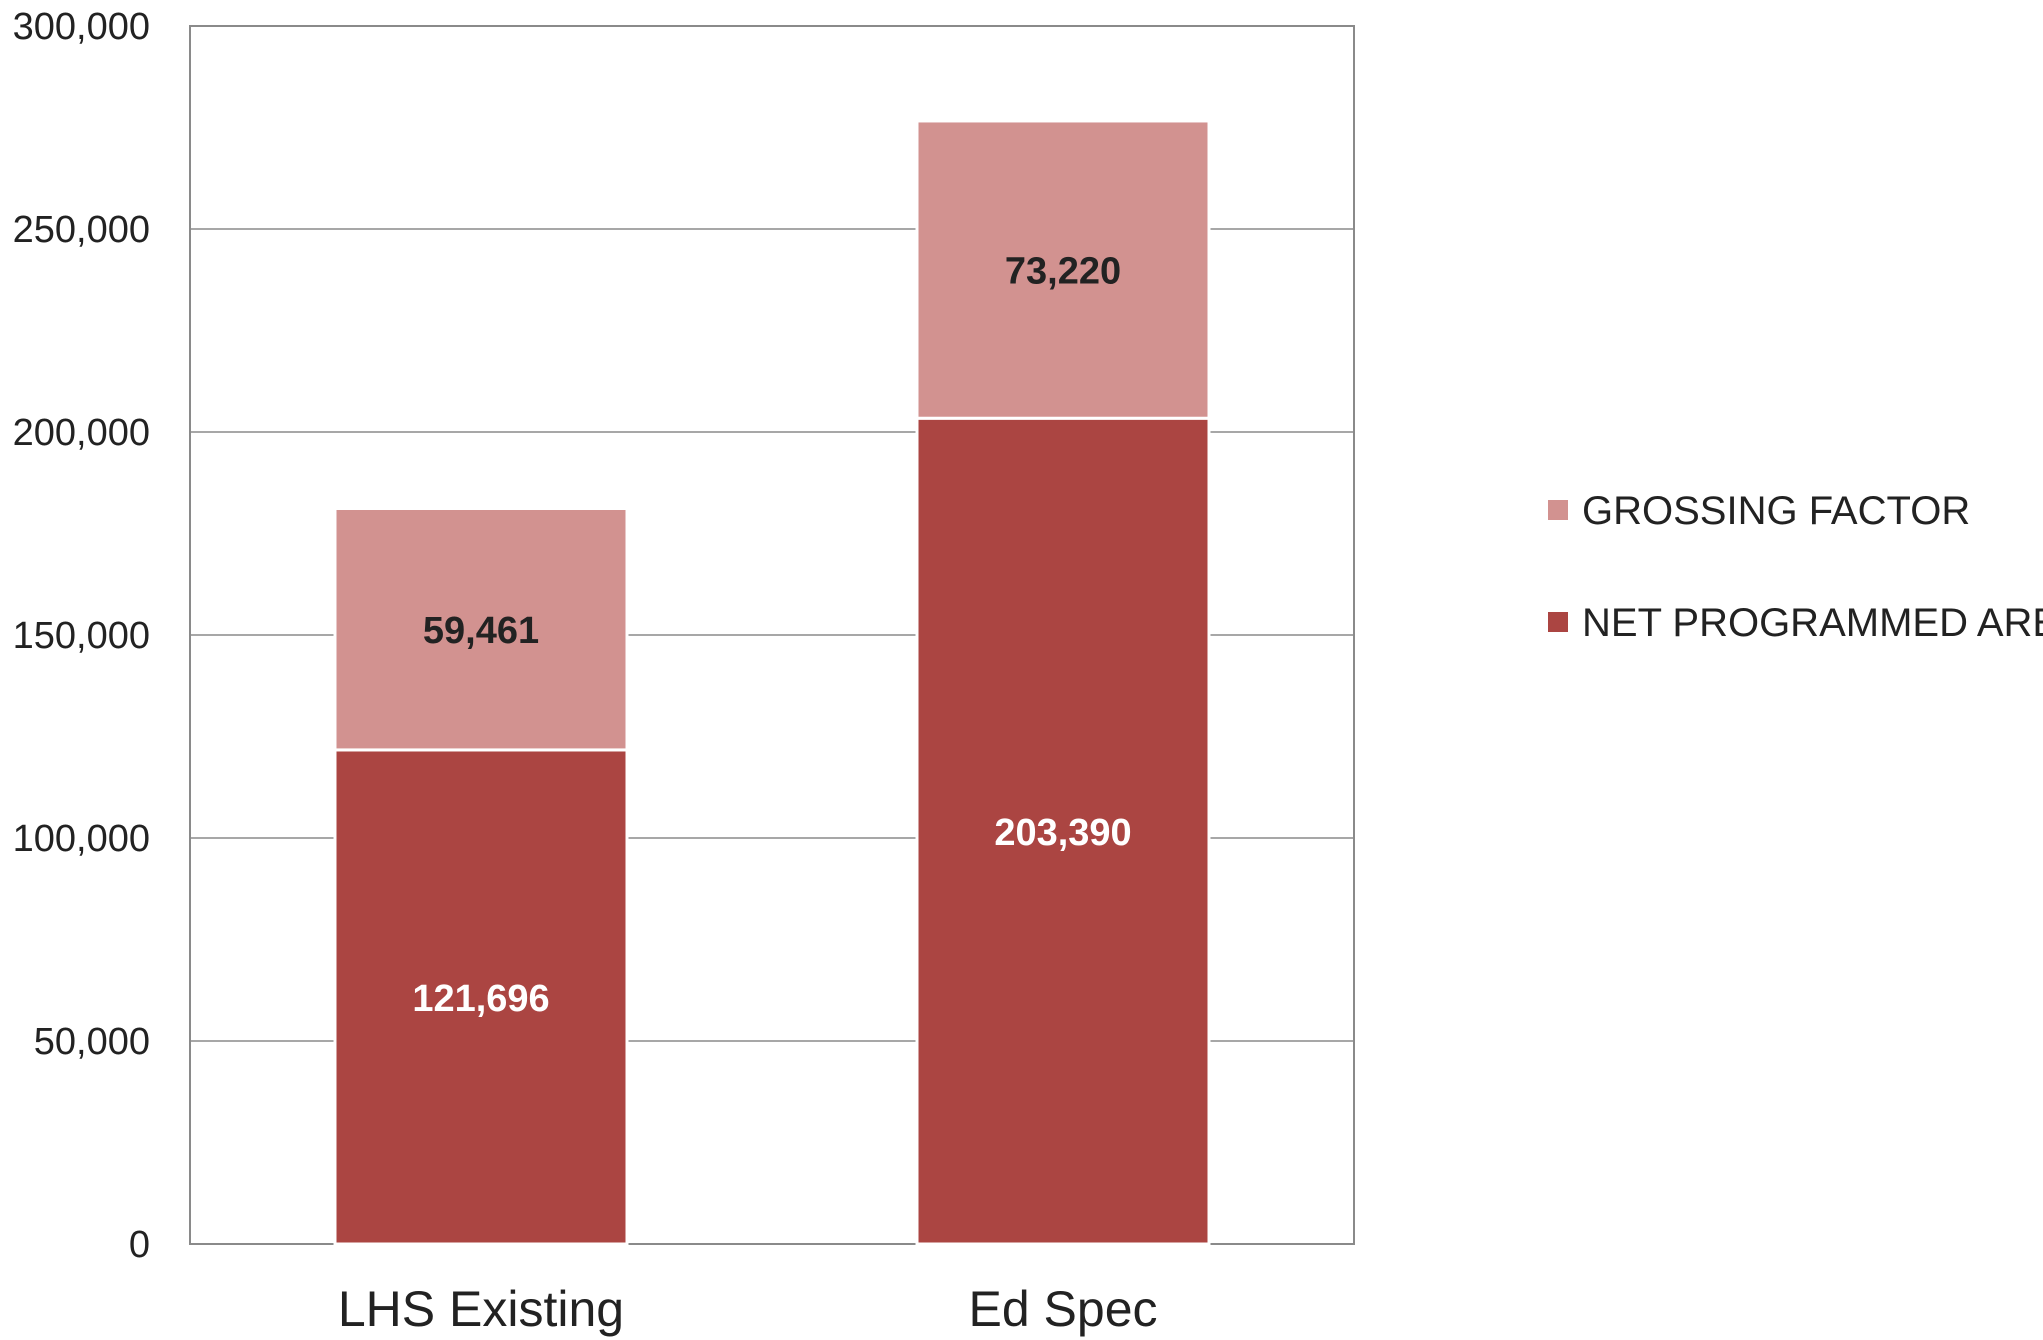 Image resolution: width=2043 pixels, height=1340 pixels. What do you see at coordinates (81, 27) in the screenshot?
I see `y-tick-label: 300,000` at bounding box center [81, 27].